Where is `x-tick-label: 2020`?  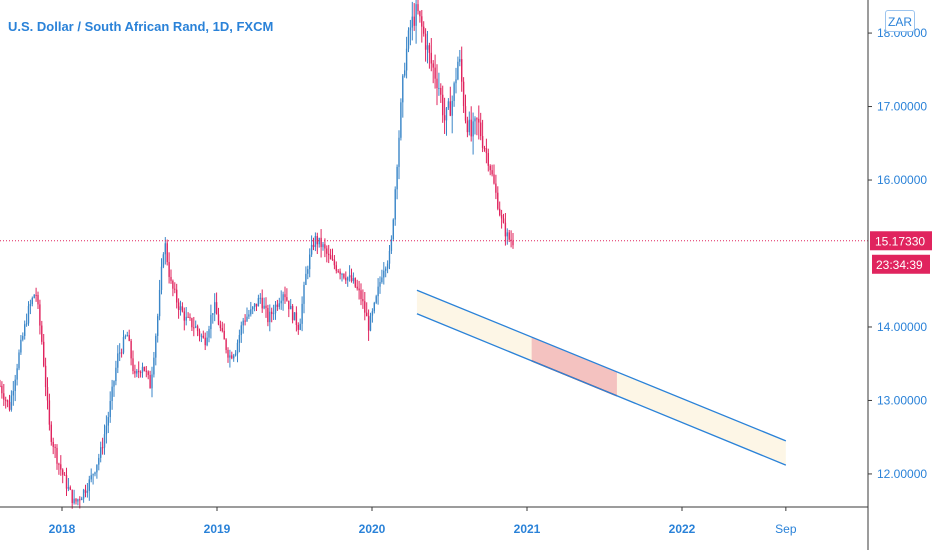
x-tick-label: 2020 is located at coordinates (372, 529).